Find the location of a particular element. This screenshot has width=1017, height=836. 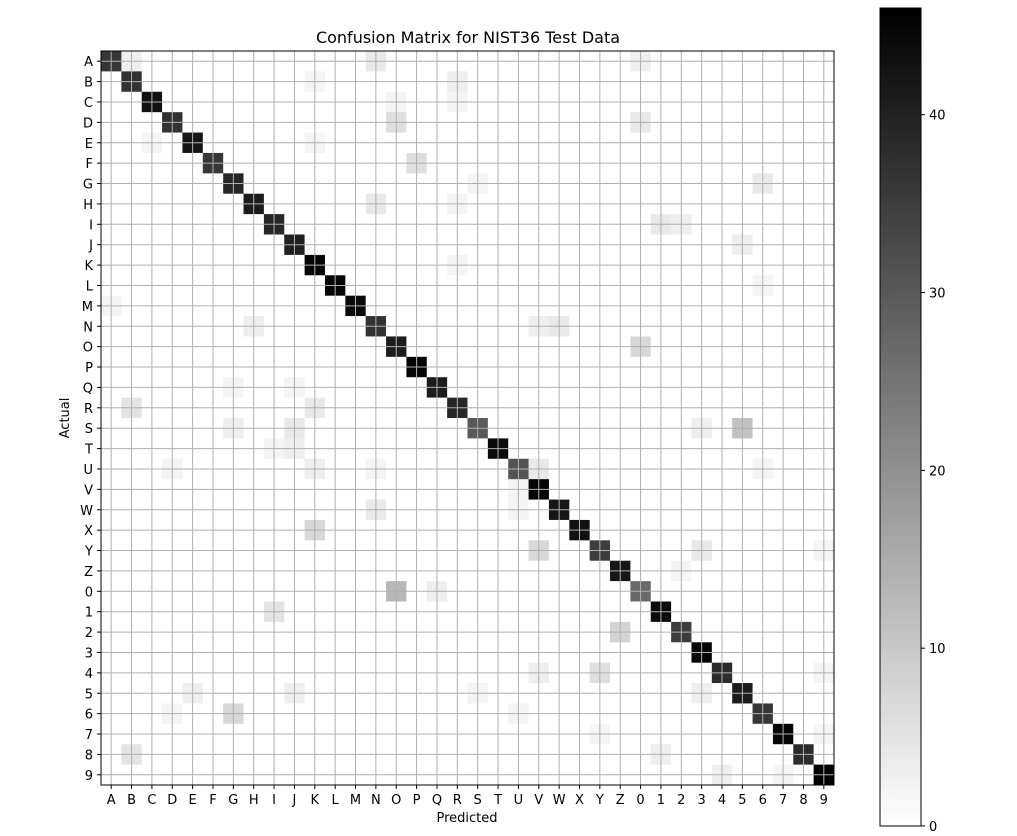

y-tick-label: V is located at coordinates (88, 490).